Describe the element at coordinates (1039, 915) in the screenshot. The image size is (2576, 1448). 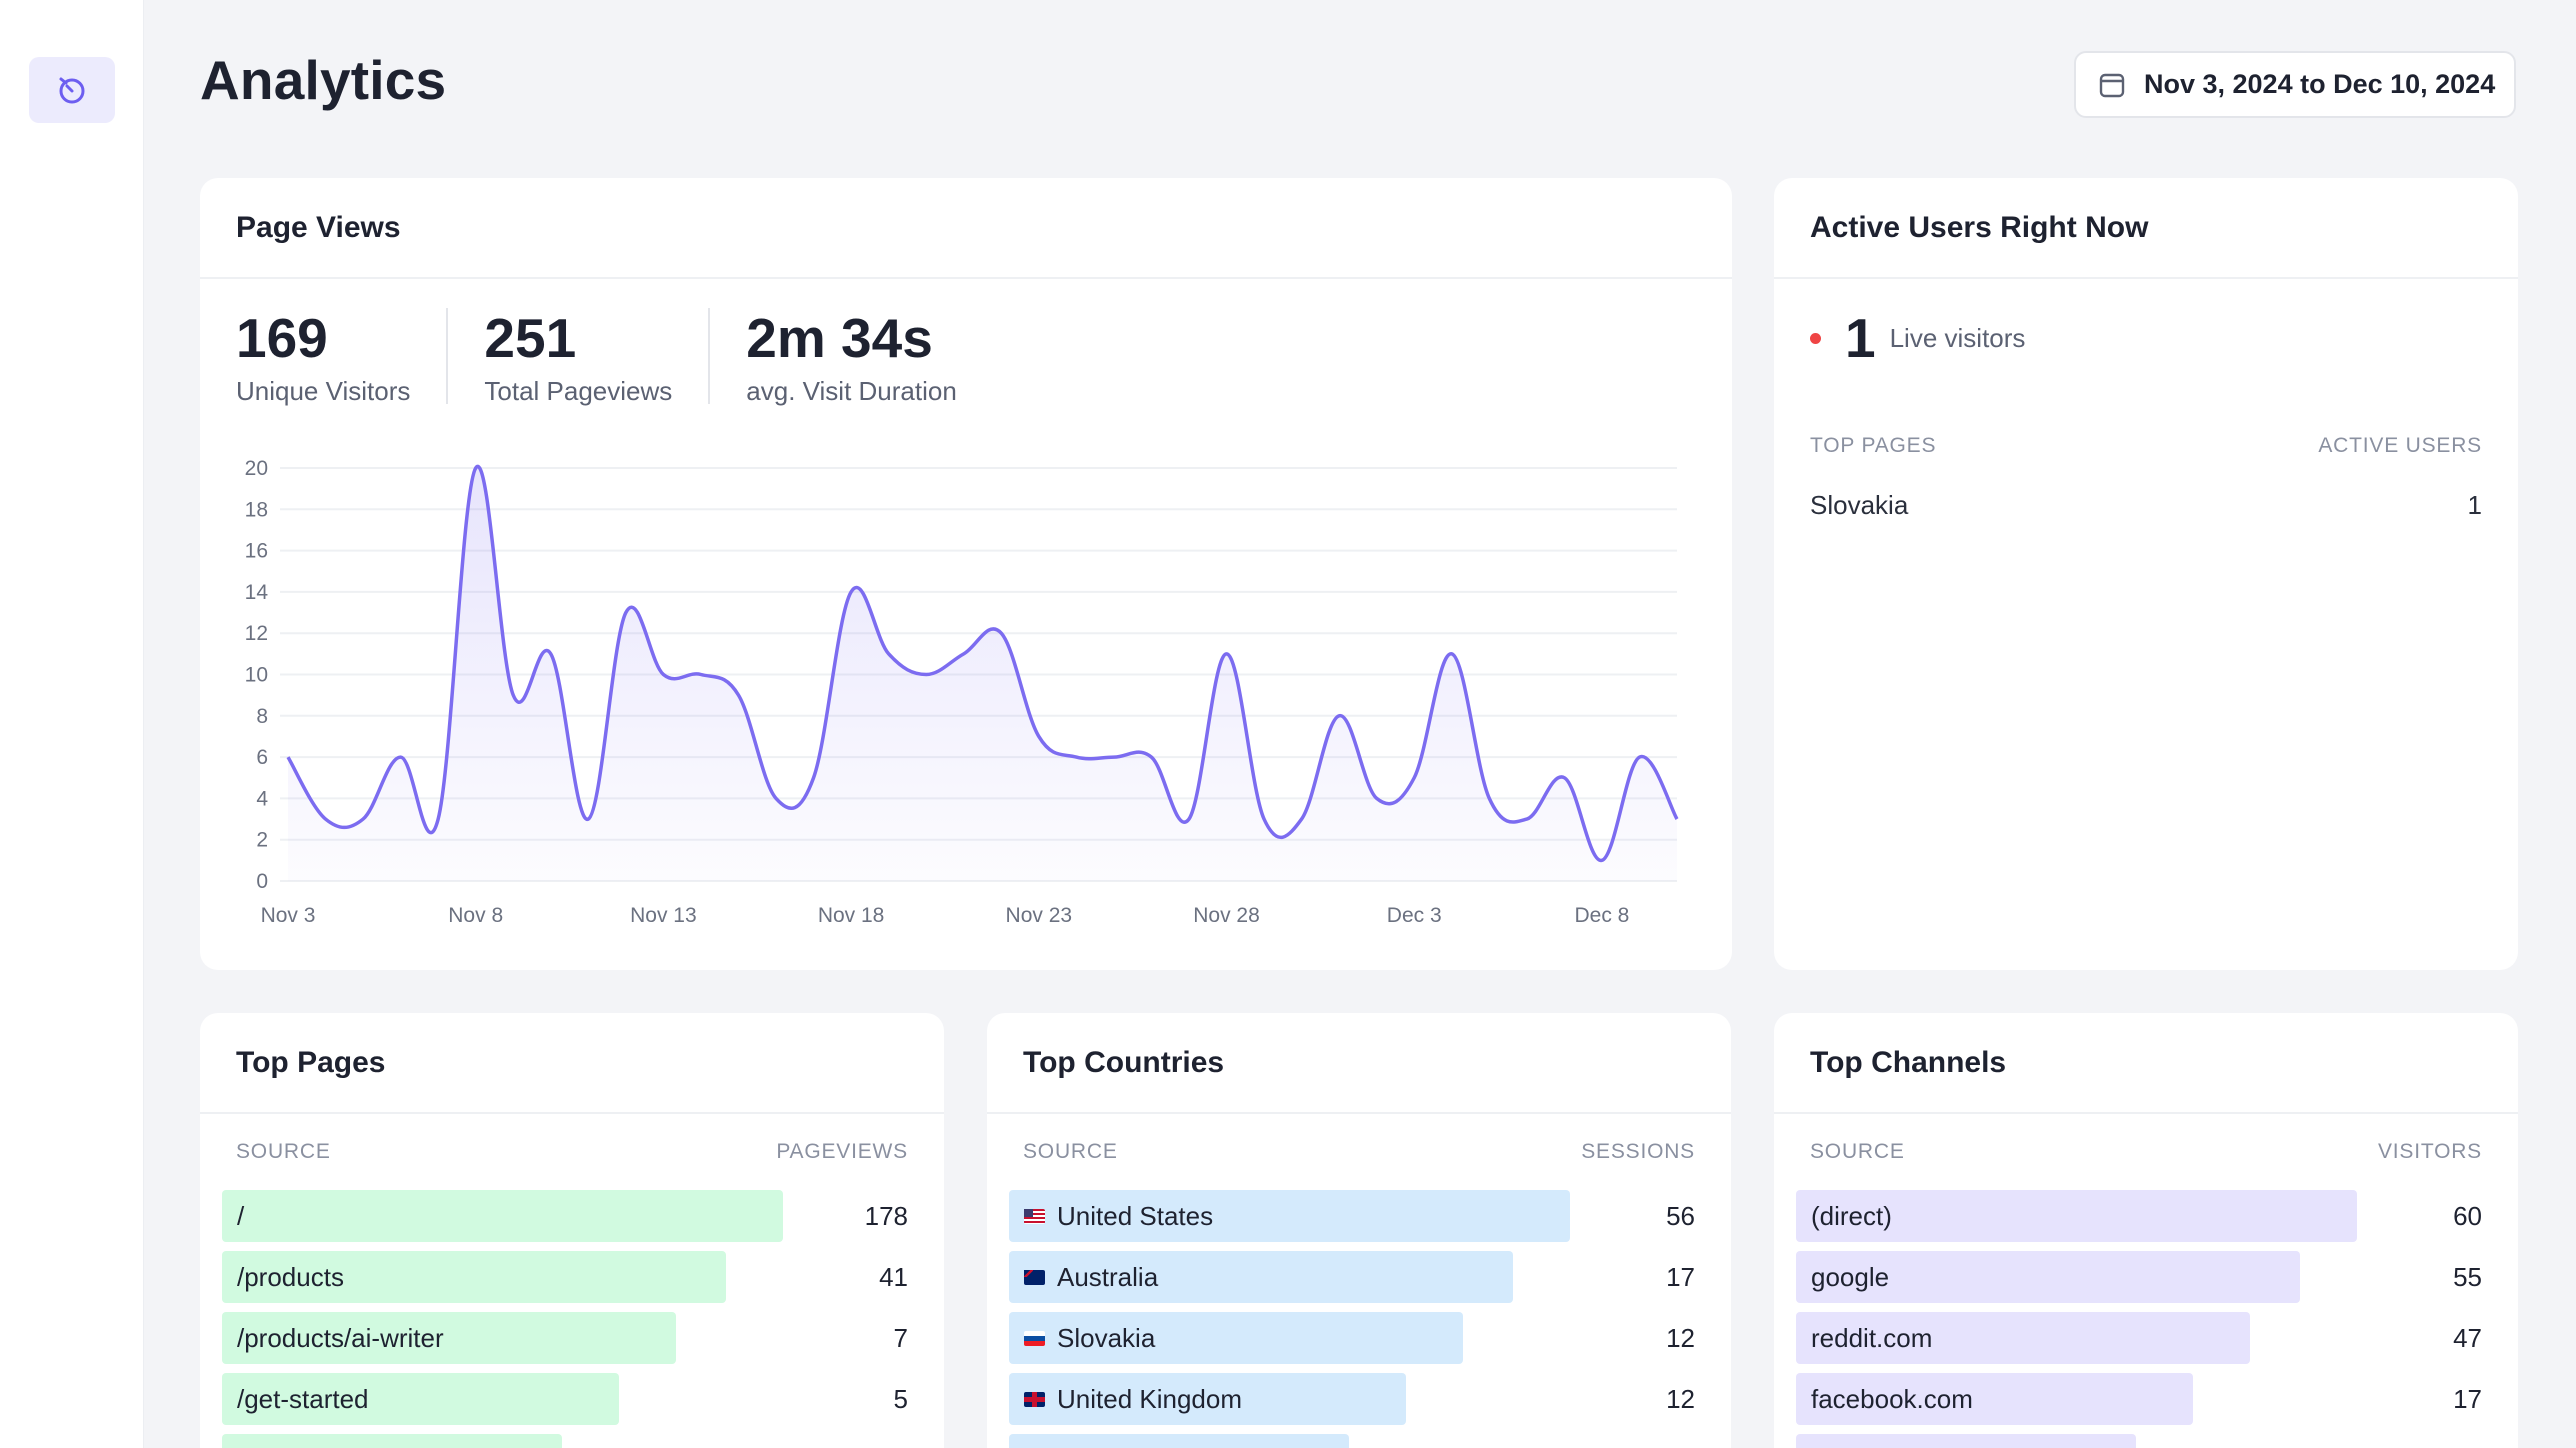
I see `x-tick-label: Nov 23` at that location.